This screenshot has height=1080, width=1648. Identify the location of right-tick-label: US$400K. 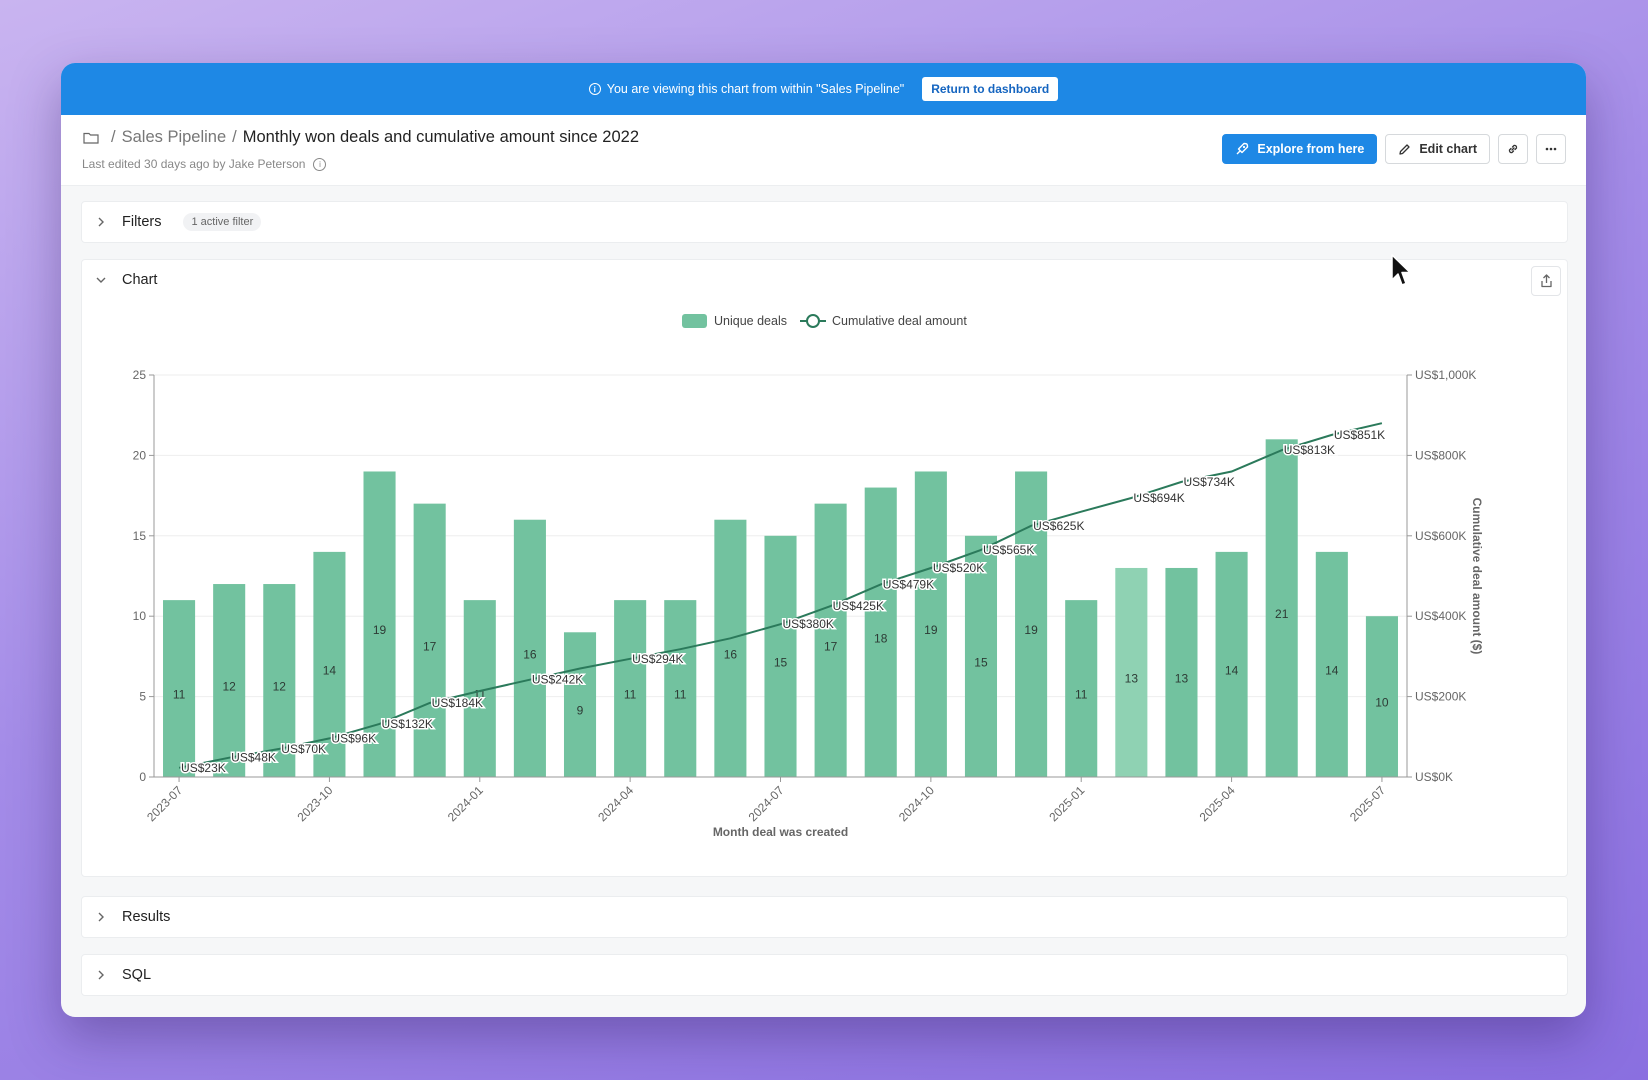
(1440, 616).